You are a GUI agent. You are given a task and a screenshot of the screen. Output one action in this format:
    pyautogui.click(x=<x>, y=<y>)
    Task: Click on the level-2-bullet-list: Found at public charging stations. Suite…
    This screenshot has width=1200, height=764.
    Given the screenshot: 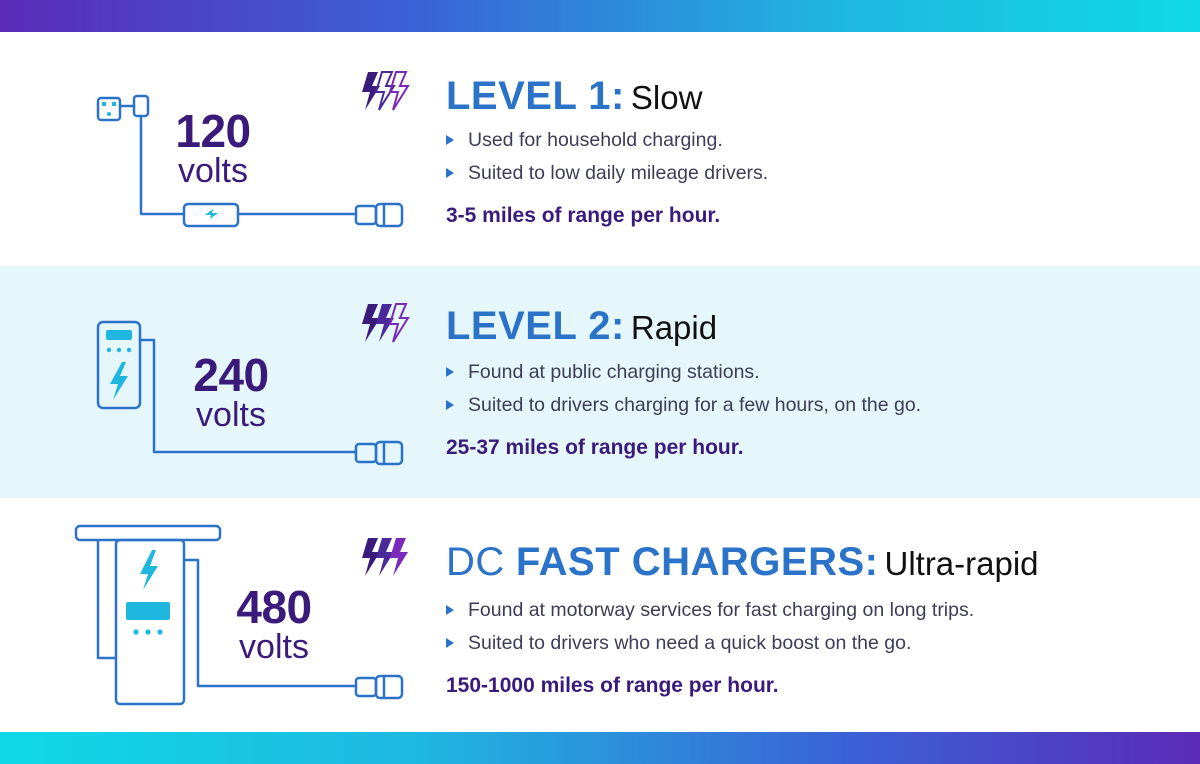 What is the action you would take?
    pyautogui.click(x=683, y=389)
    